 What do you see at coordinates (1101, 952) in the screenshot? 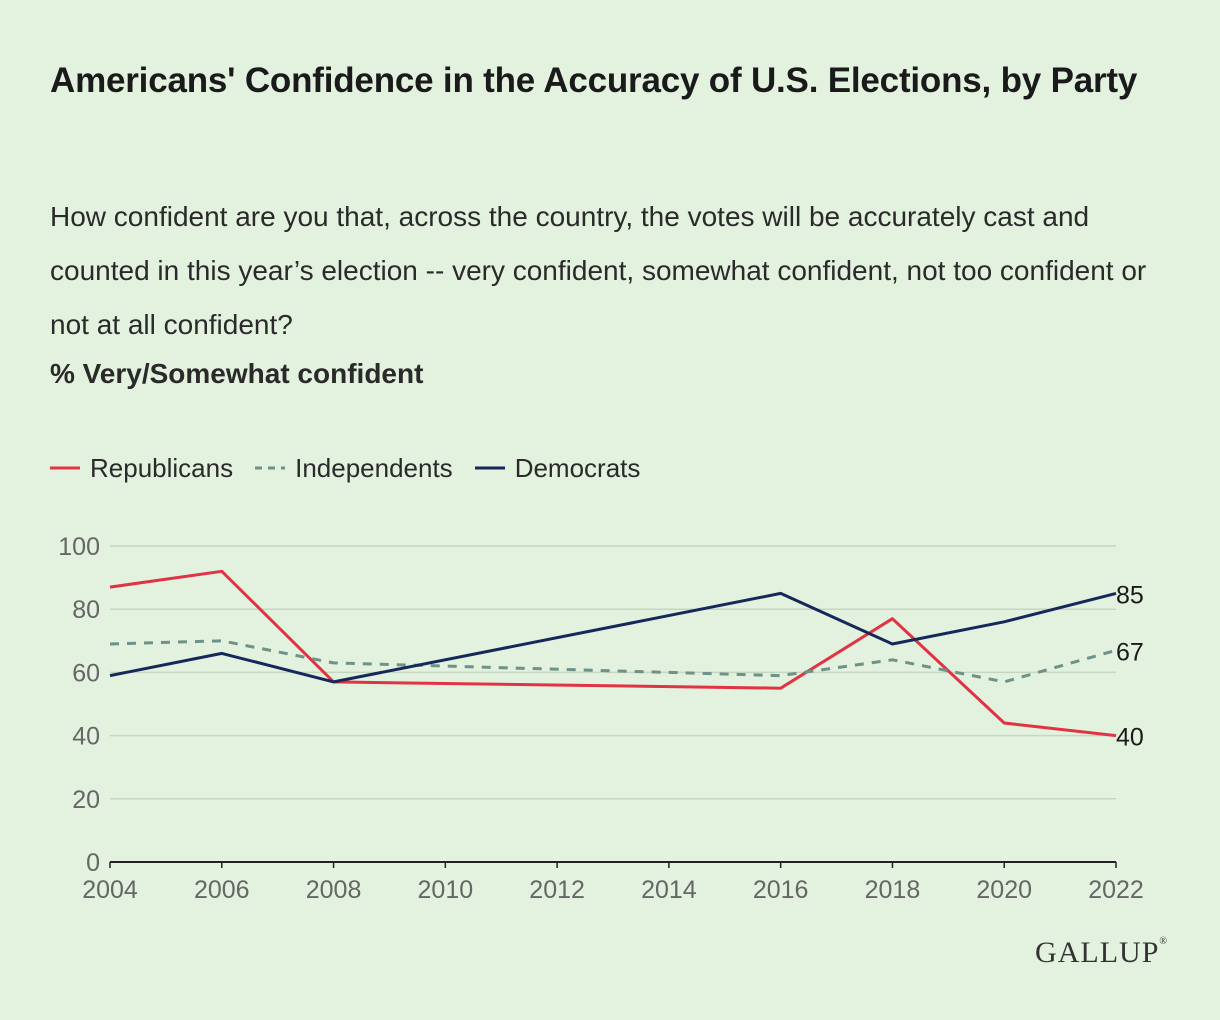
I see `gallup-logo: GALLUP®` at bounding box center [1101, 952].